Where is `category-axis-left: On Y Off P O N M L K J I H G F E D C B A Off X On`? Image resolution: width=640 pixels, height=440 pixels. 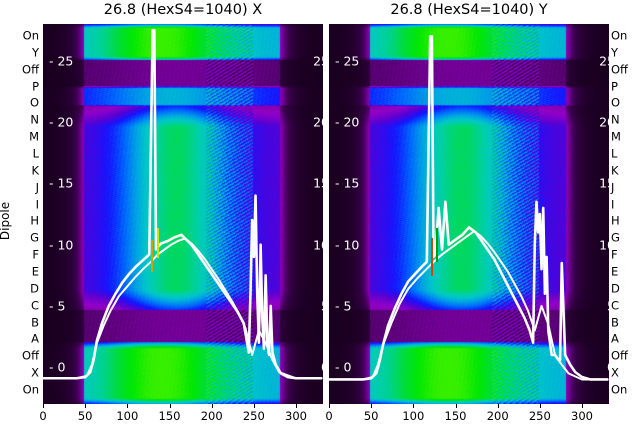
category-axis-left: On Y Off P O N M L K J I H G F E D C B A Off X On is located at coordinates (23, 214).